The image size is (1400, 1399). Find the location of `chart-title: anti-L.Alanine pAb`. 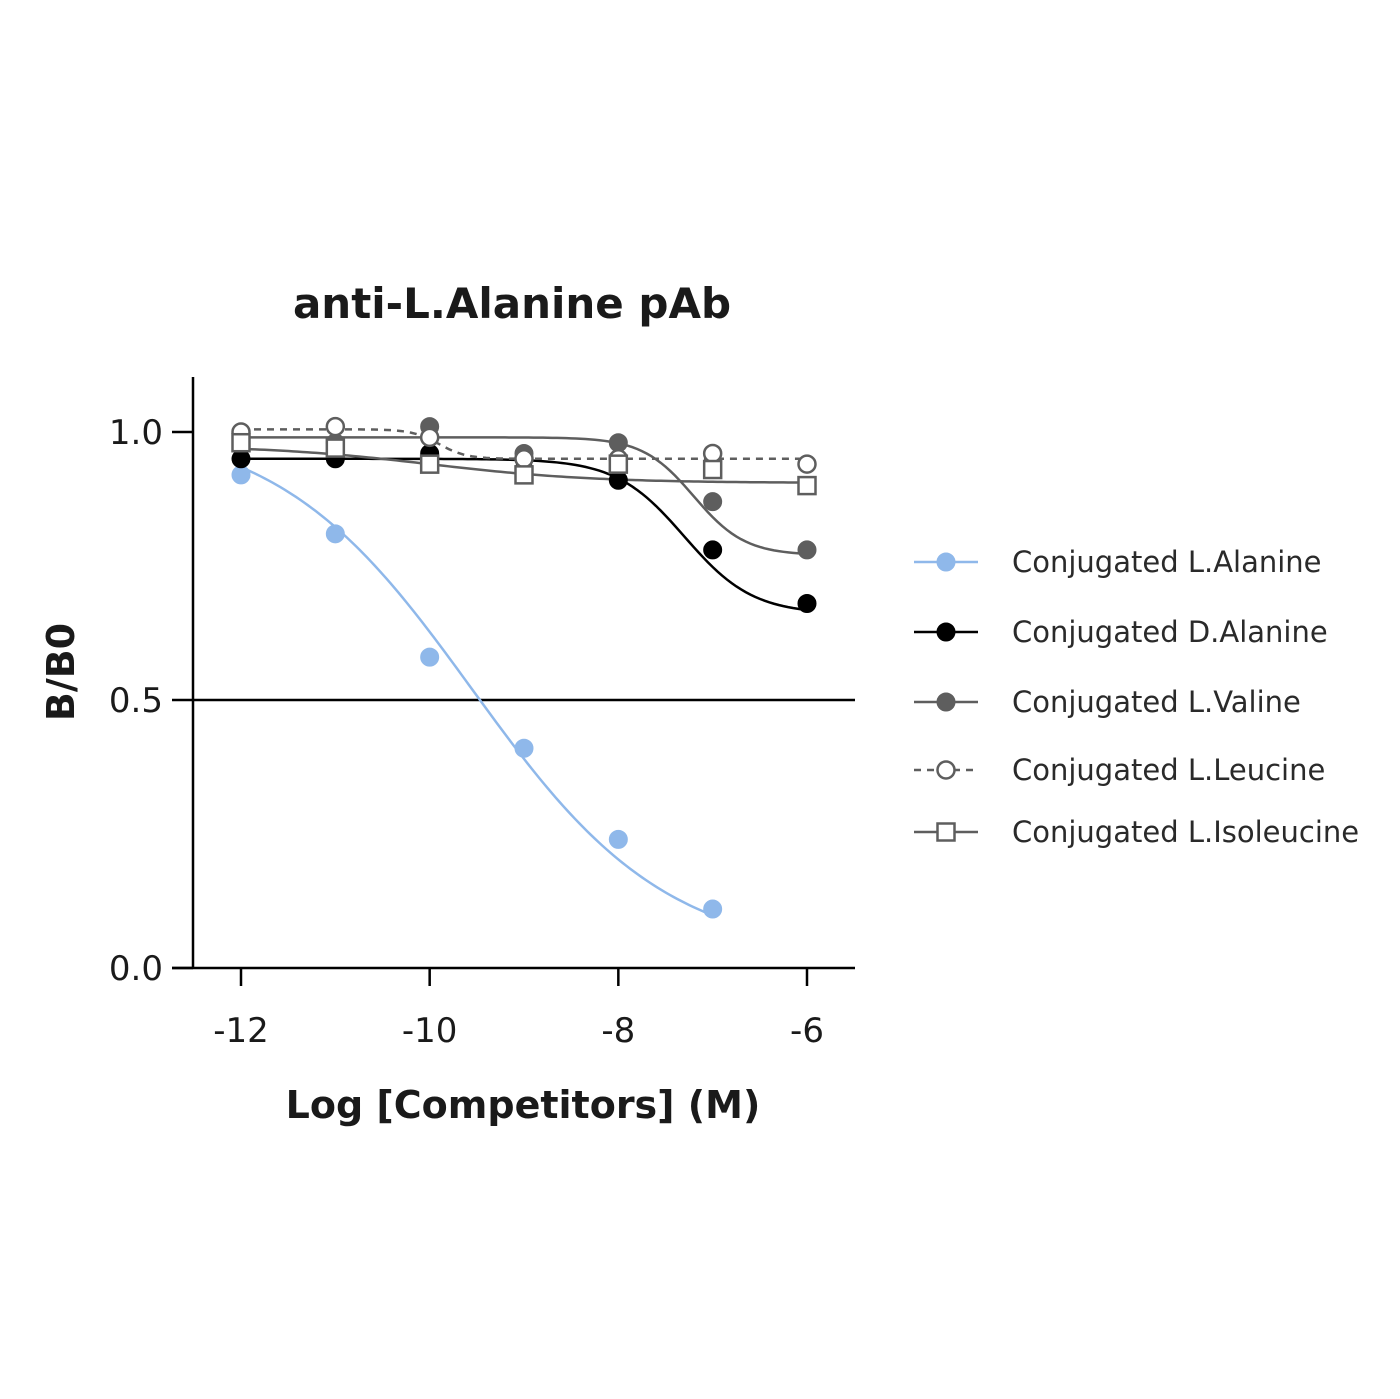

chart-title: anti-L.Alanine pAb is located at coordinates (512, 303).